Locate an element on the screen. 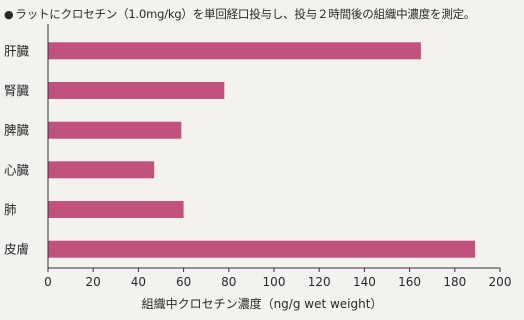 The width and height of the screenshot is (524, 320). y-tick-label: 肝臓 is located at coordinates (17, 50).